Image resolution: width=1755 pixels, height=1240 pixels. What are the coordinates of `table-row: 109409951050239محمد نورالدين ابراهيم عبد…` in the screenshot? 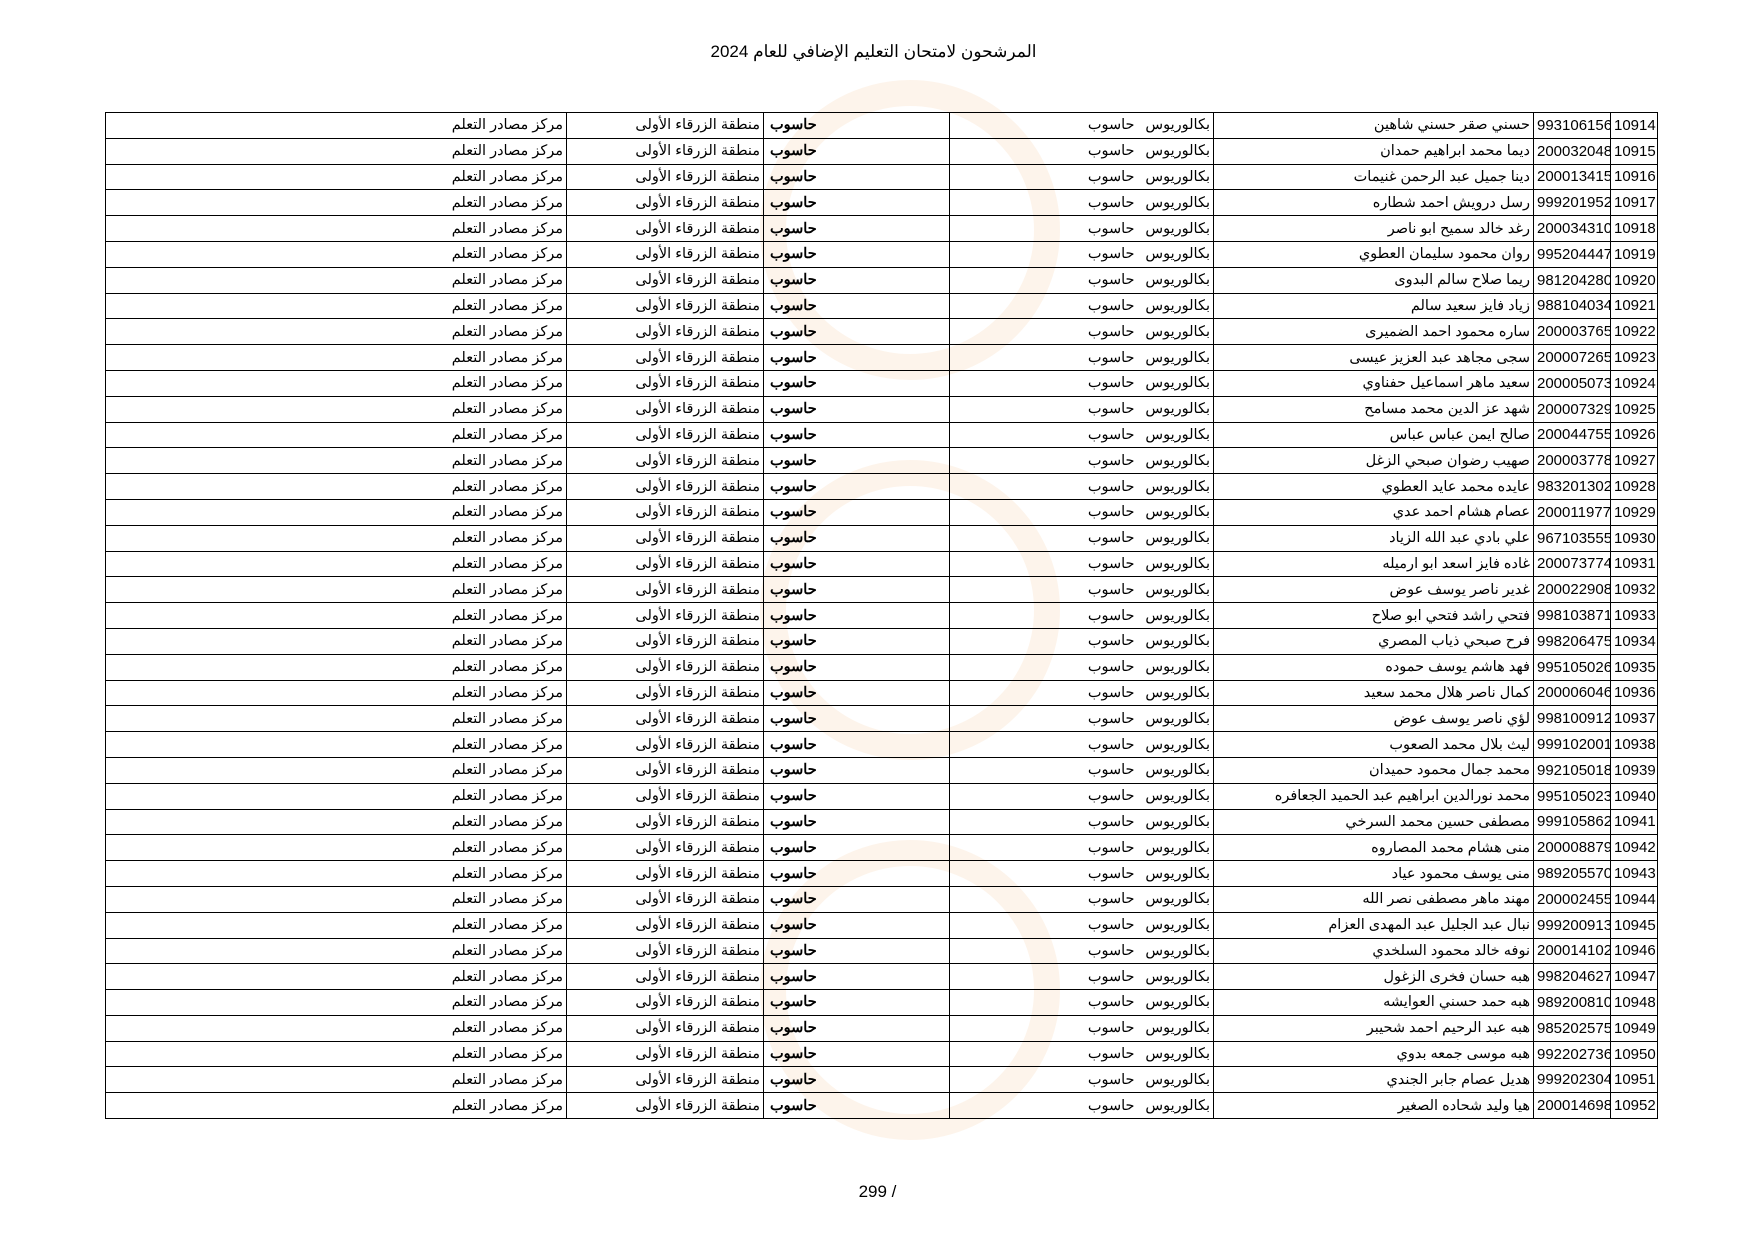 It's located at (881, 796).